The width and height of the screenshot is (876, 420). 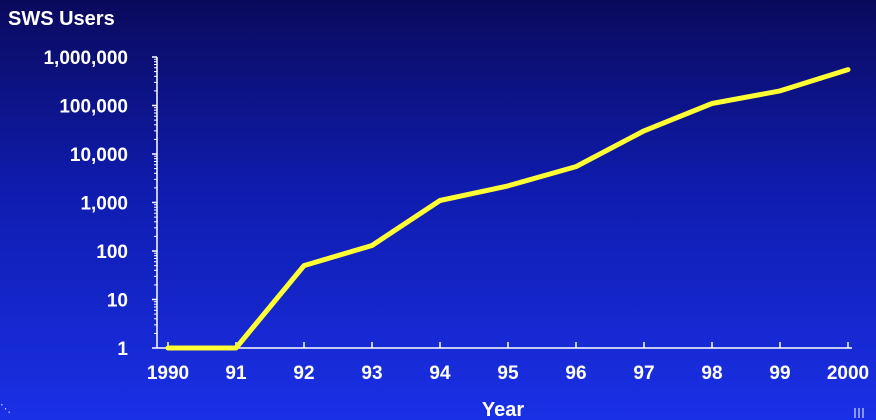 What do you see at coordinates (117, 301) in the screenshot?
I see `y-tick-label: 10` at bounding box center [117, 301].